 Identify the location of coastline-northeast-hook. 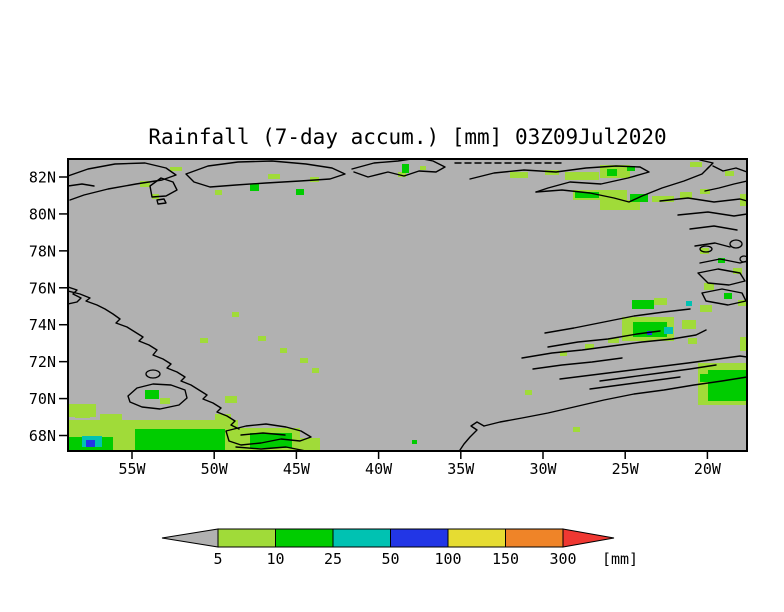
(622, 184).